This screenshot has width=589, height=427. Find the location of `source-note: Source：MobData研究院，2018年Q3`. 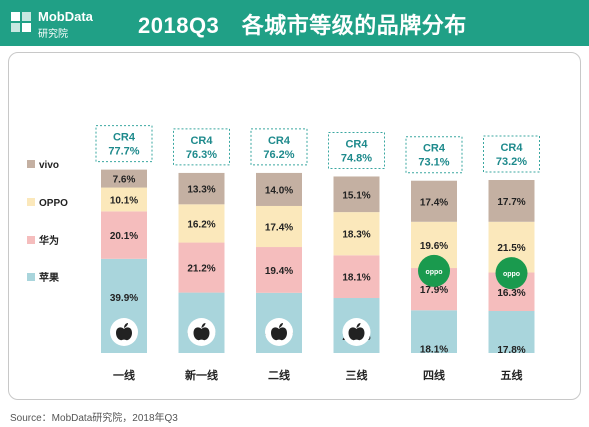

source-note: Source：MobData研究院，2018年Q3 is located at coordinates (94, 418).